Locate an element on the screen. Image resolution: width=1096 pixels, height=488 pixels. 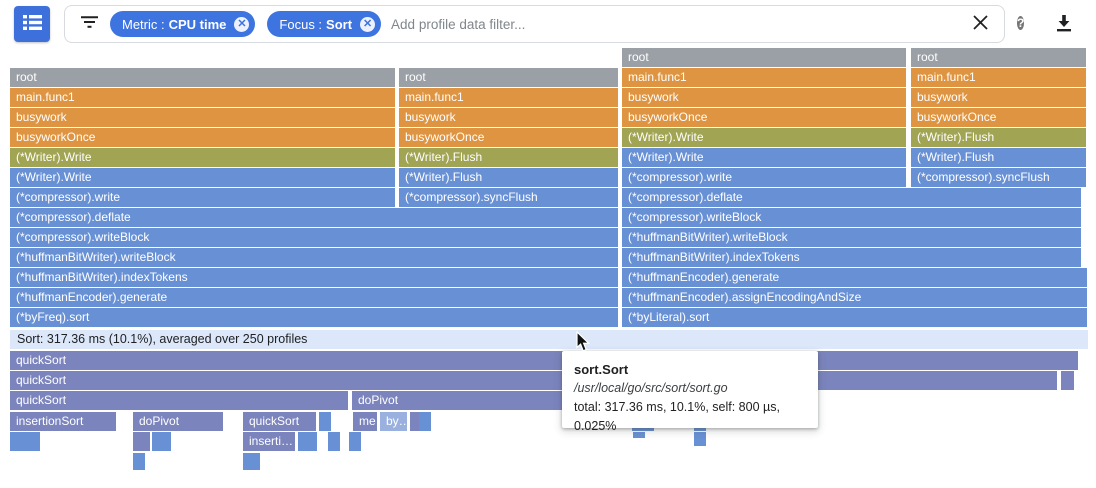
menu-button is located at coordinates (32, 24).